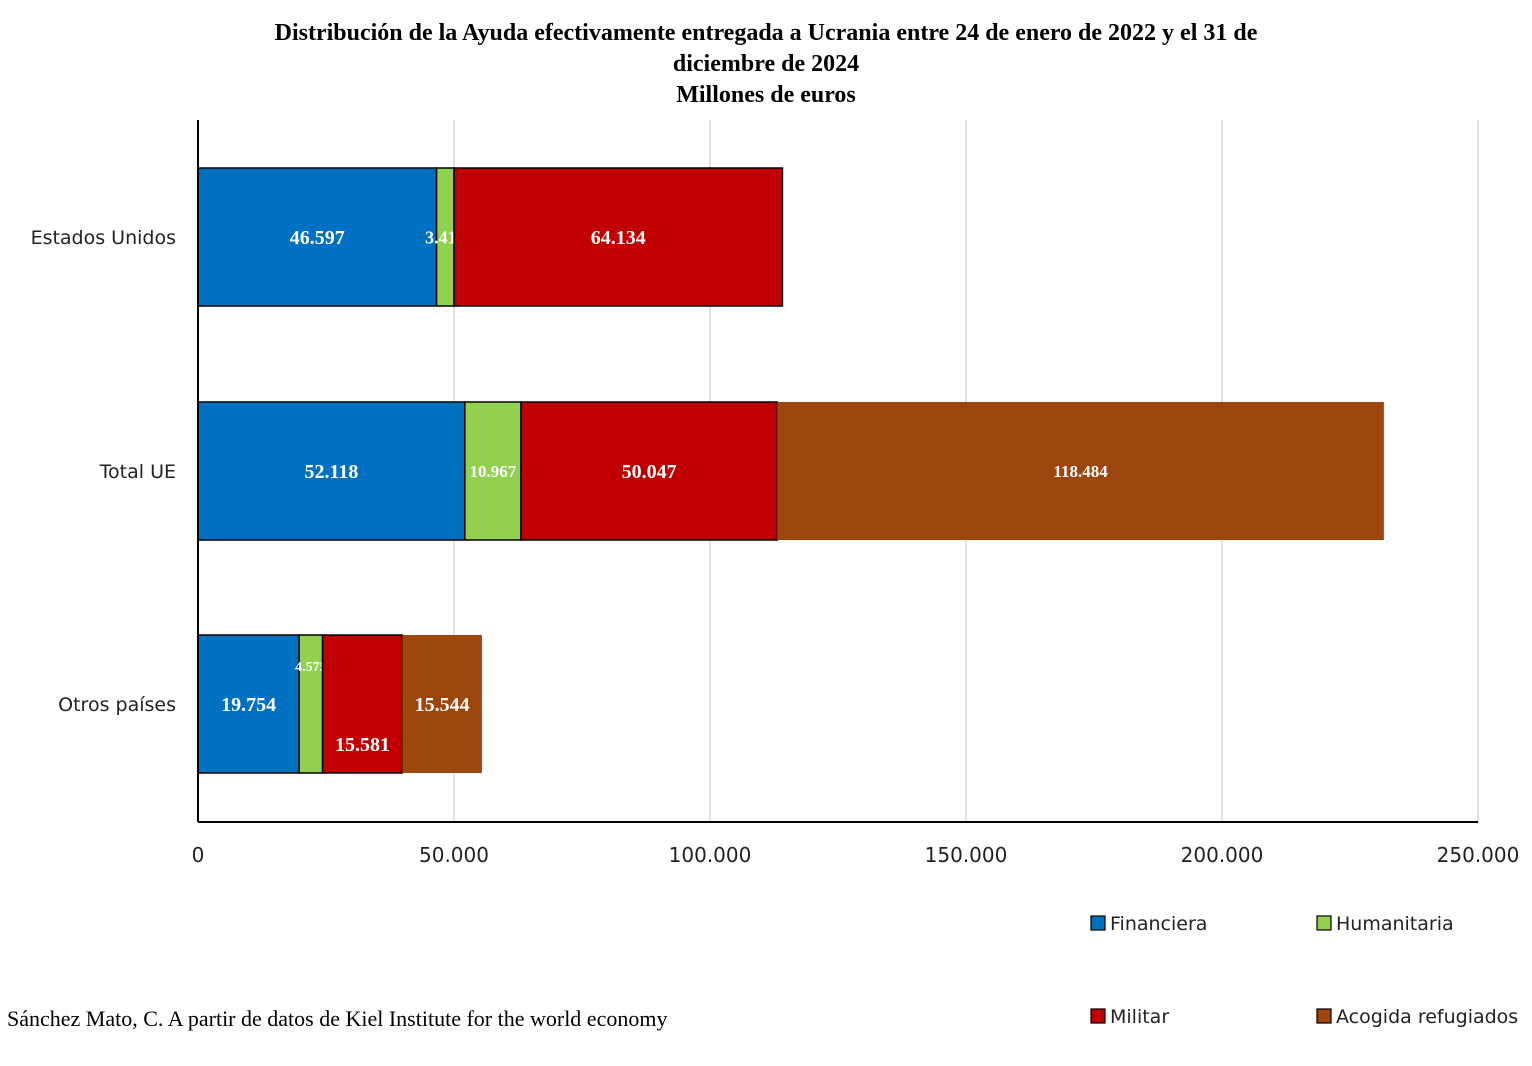 The width and height of the screenshot is (1532, 1066). I want to click on x-tick-label: 100.000, so click(710, 855).